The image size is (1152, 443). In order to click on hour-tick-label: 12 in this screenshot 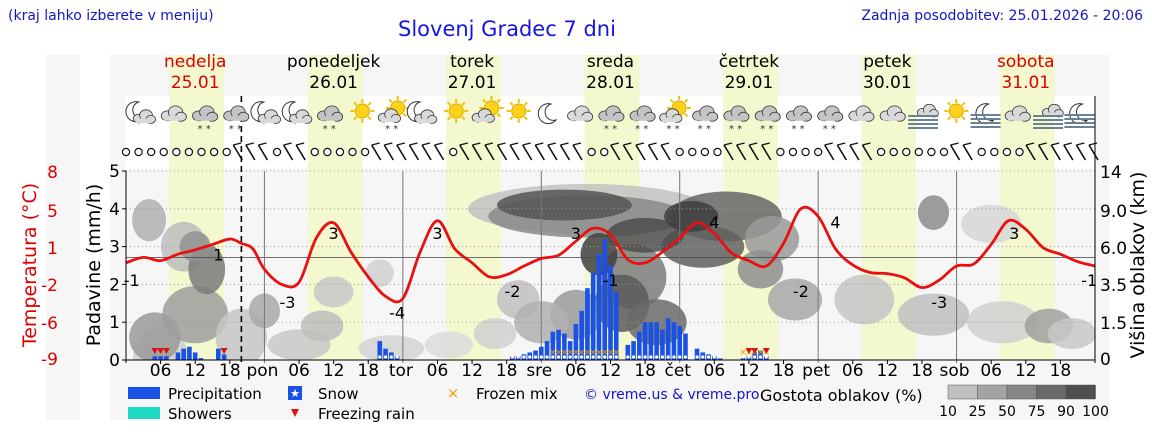, I will do `click(749, 371)`.